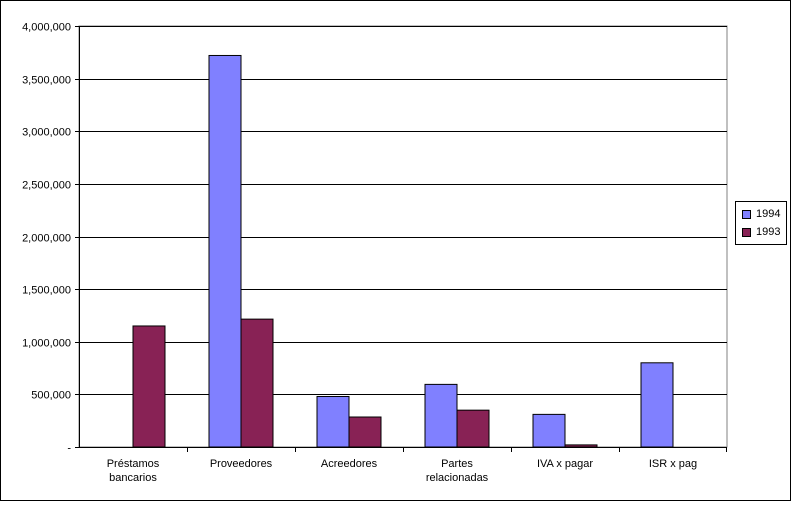 This screenshot has width=791, height=505. Describe the element at coordinates (133, 478) in the screenshot. I see `x-tick-label: bancarios` at that location.